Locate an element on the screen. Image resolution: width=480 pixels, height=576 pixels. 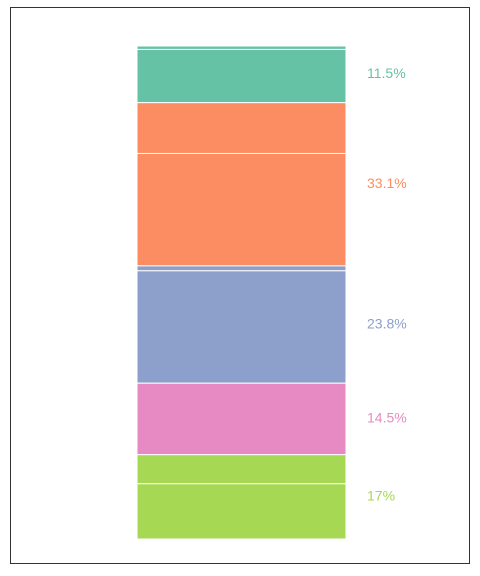
labels-layer: 11.5% 33.1% 23.8% 14.5% 17% is located at coordinates (387, 284).